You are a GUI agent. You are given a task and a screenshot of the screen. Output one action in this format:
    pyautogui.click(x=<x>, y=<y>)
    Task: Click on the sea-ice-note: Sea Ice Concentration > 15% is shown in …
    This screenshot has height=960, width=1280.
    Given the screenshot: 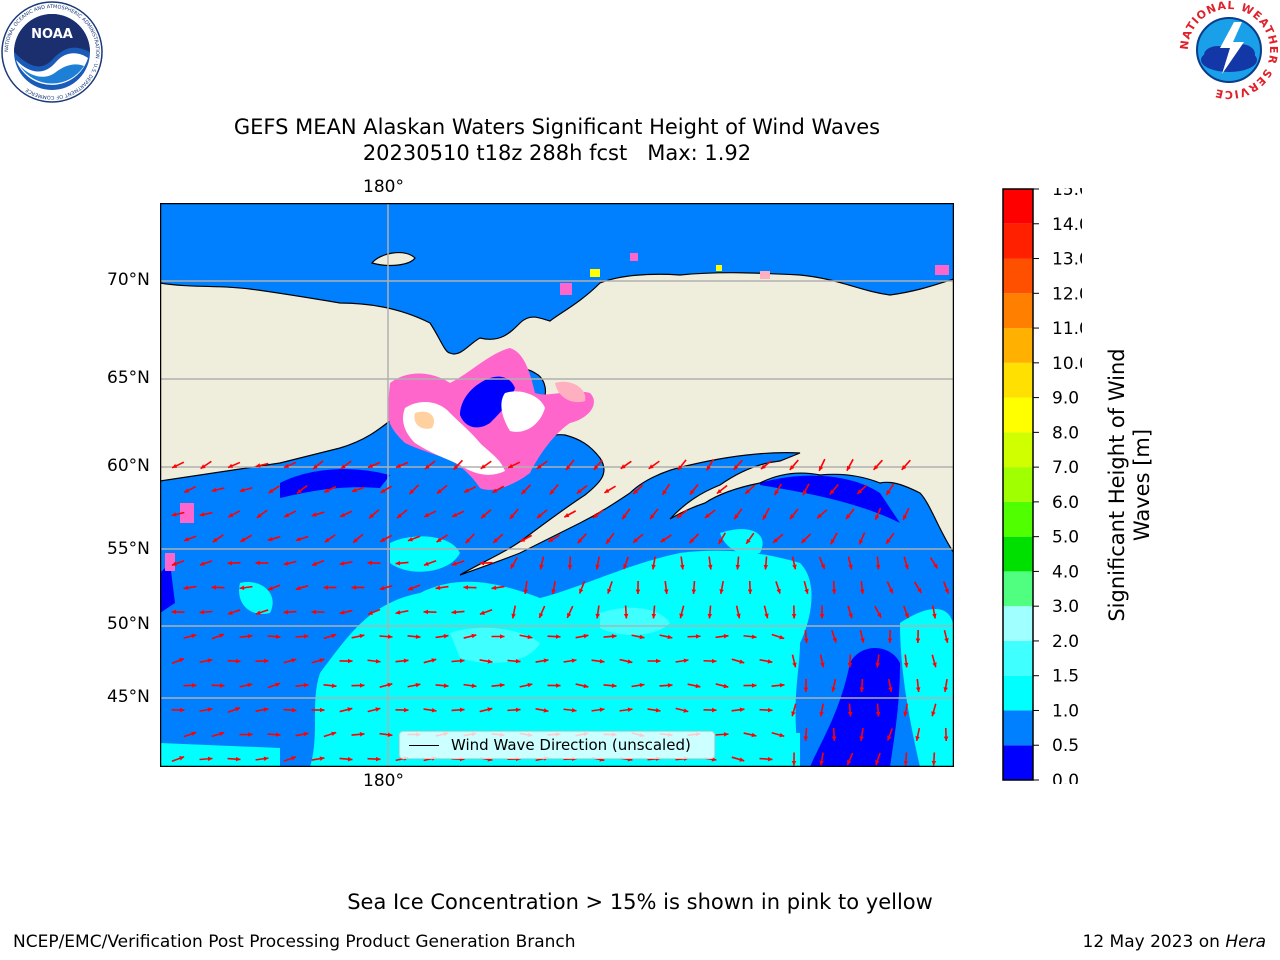 What is the action you would take?
    pyautogui.click(x=640, y=902)
    